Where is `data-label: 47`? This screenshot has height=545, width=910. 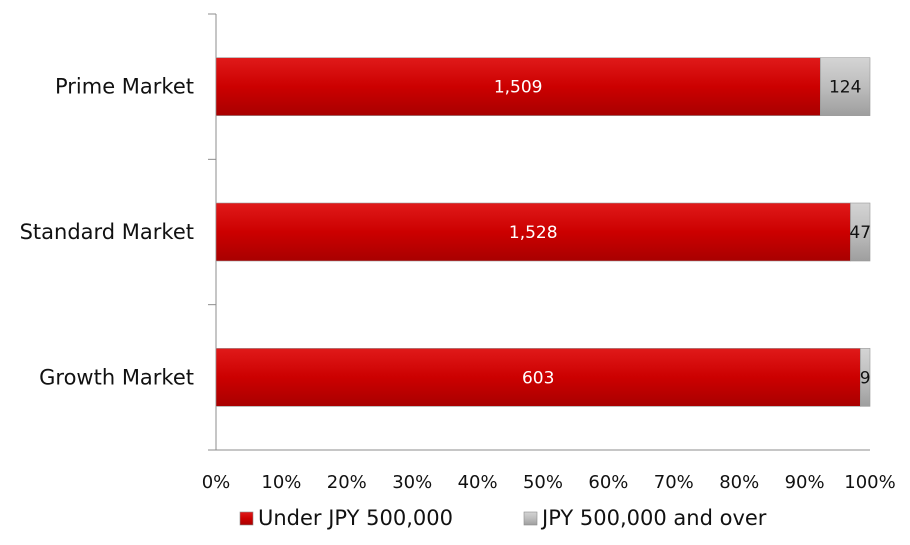
data-label: 47 is located at coordinates (860, 233).